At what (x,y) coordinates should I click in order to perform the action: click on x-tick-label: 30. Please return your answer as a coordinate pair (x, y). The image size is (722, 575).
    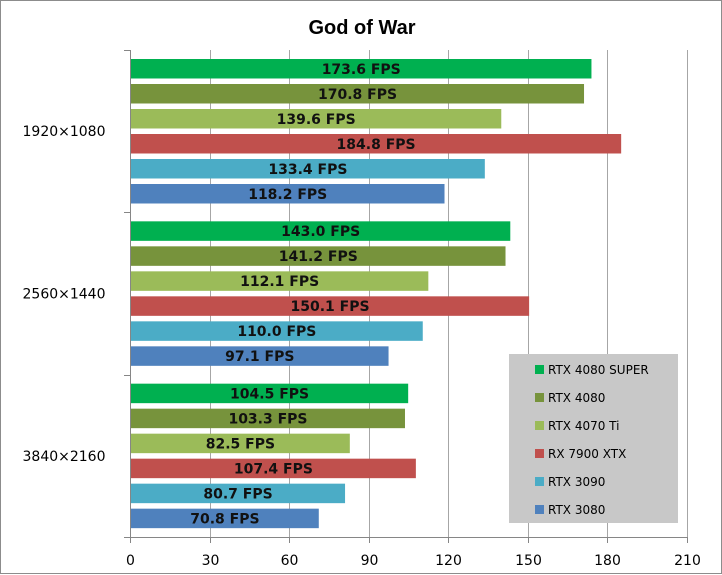
    Looking at the image, I should click on (211, 561).